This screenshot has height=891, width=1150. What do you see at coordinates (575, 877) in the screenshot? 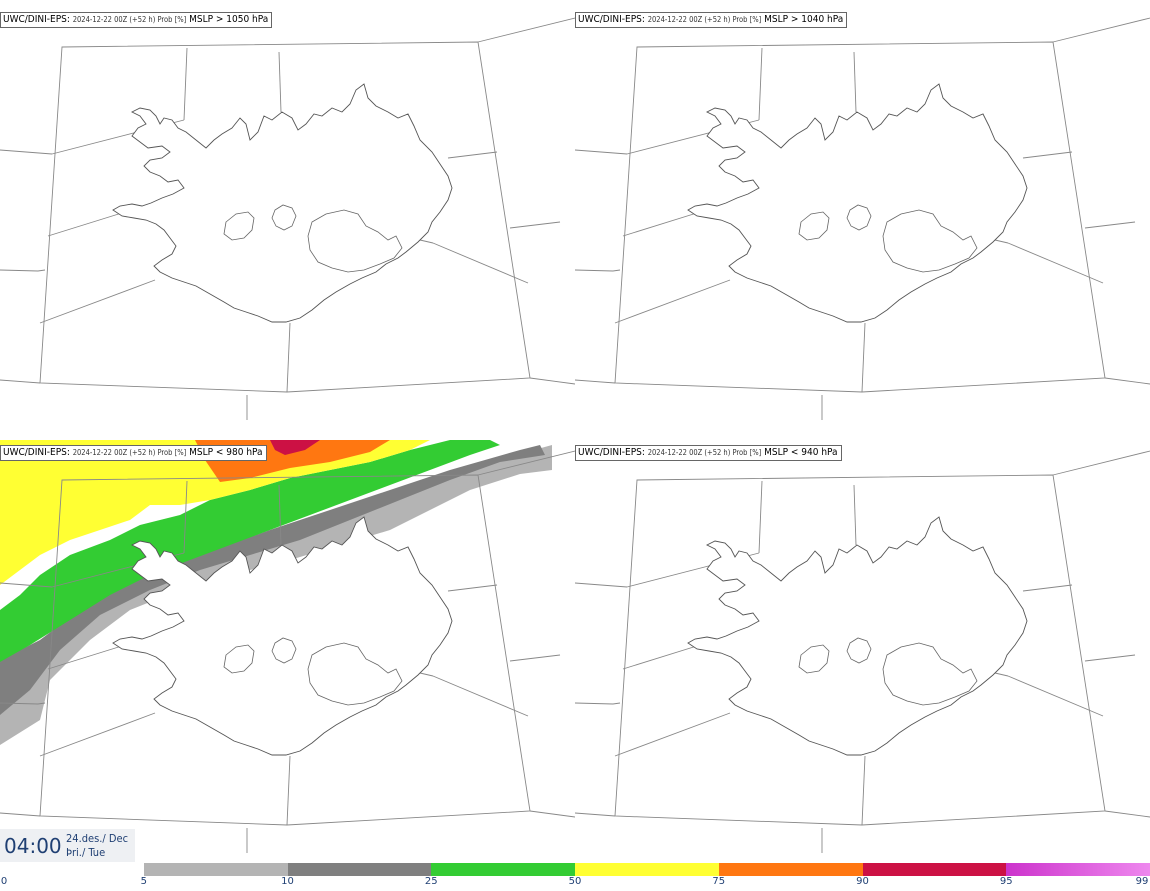
I see `probability-colorbar: 0 5 10 25 50 75 90 95 99` at bounding box center [575, 877].